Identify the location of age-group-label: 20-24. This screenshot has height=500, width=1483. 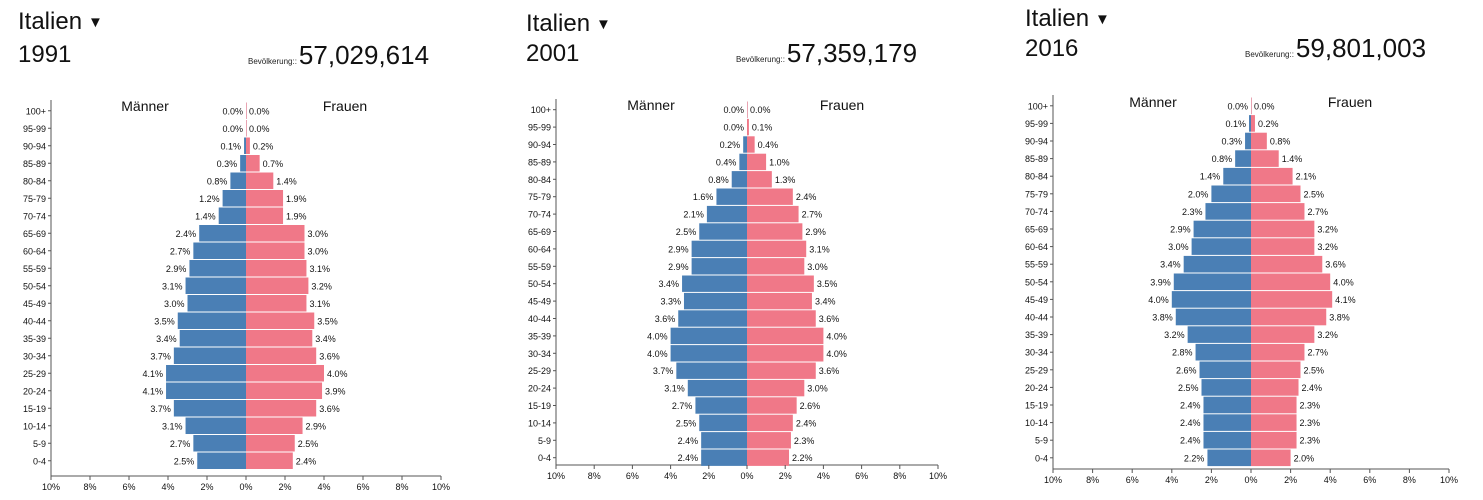
(34, 391).